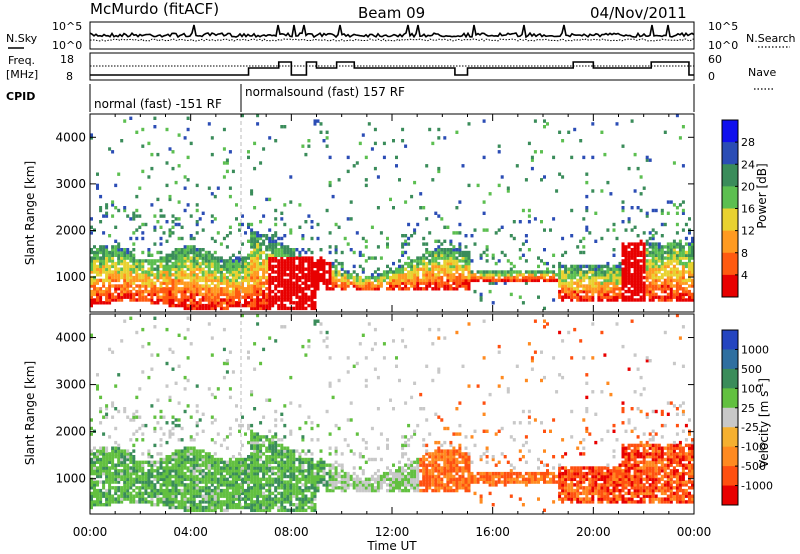  Describe the element at coordinates (21, 60) in the screenshot. I see `freq-left-label-1: Freq.` at that location.